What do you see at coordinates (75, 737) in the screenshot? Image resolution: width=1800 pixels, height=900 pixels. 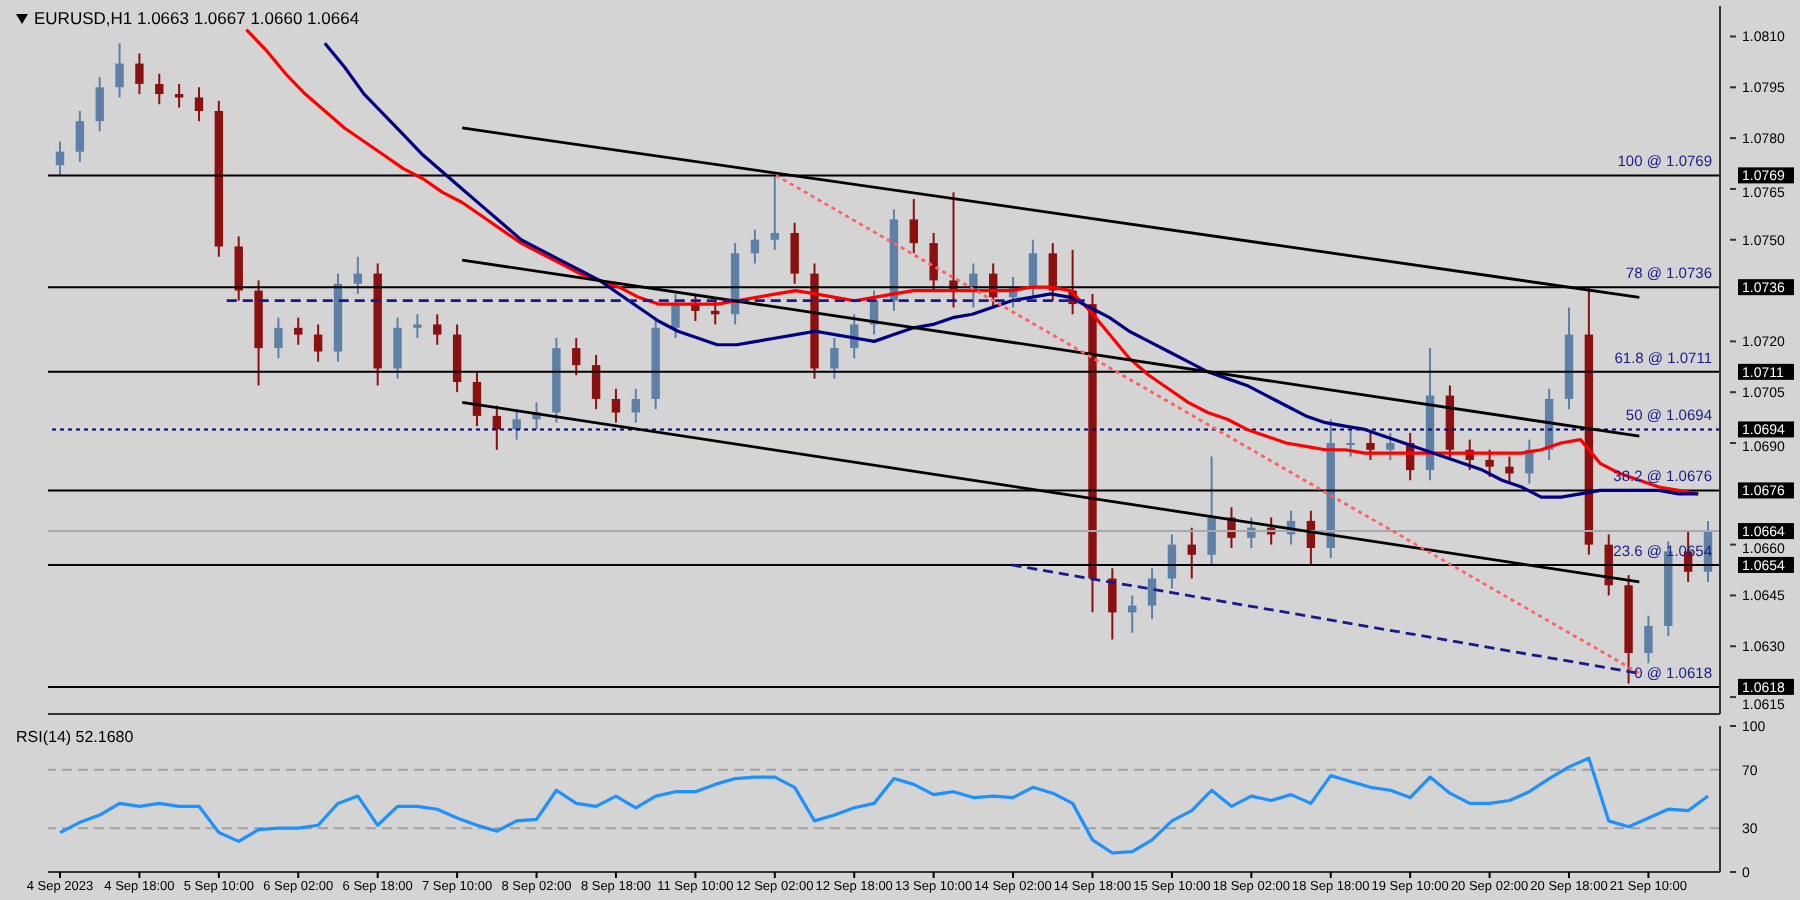 I see `chart-title: RSI(14) 52.1680` at bounding box center [75, 737].